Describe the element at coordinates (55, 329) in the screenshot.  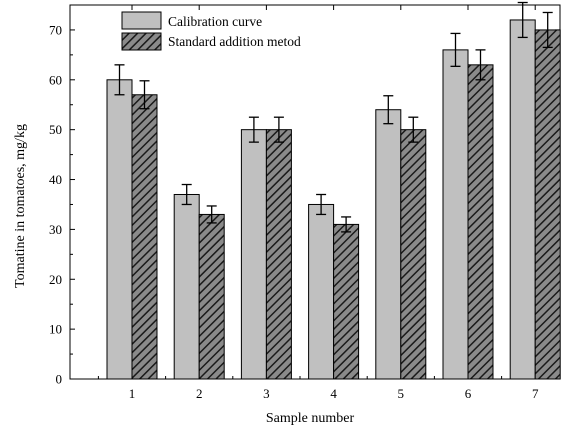
I see `y-tick-label: 10` at that location.